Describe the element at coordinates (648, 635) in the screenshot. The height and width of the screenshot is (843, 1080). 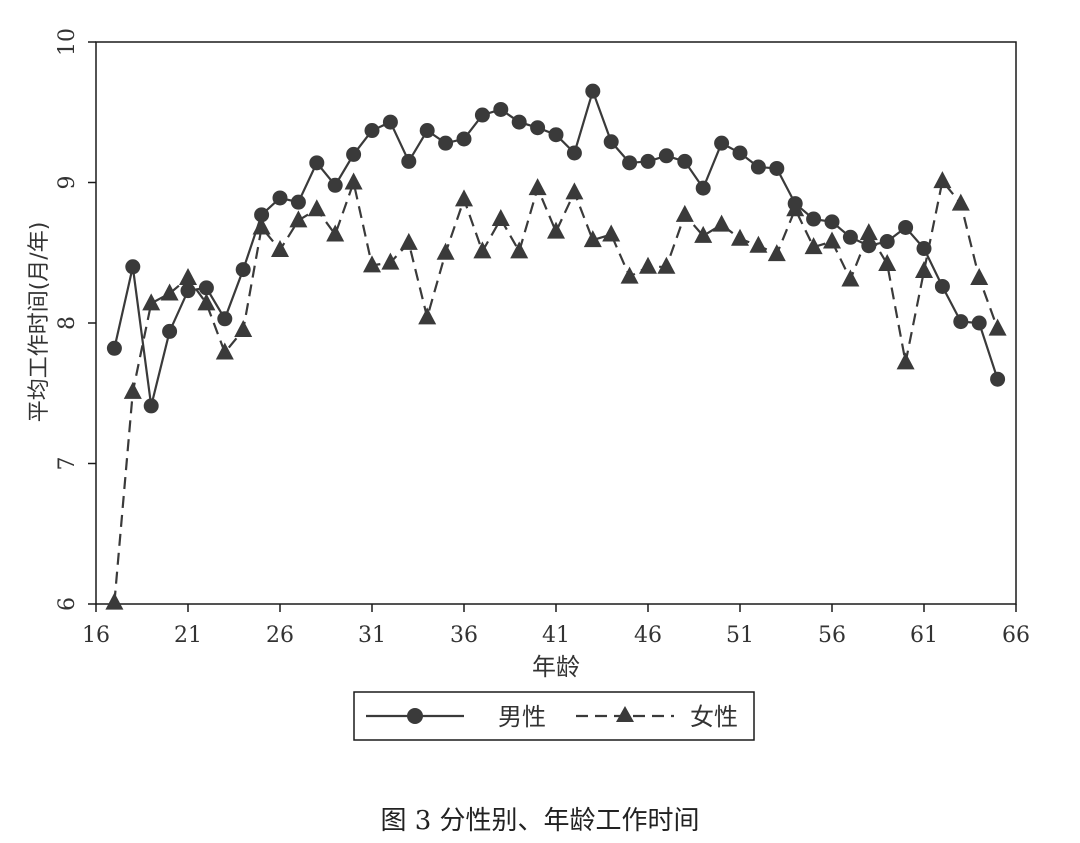
I see `x-tick-label: 46` at that location.